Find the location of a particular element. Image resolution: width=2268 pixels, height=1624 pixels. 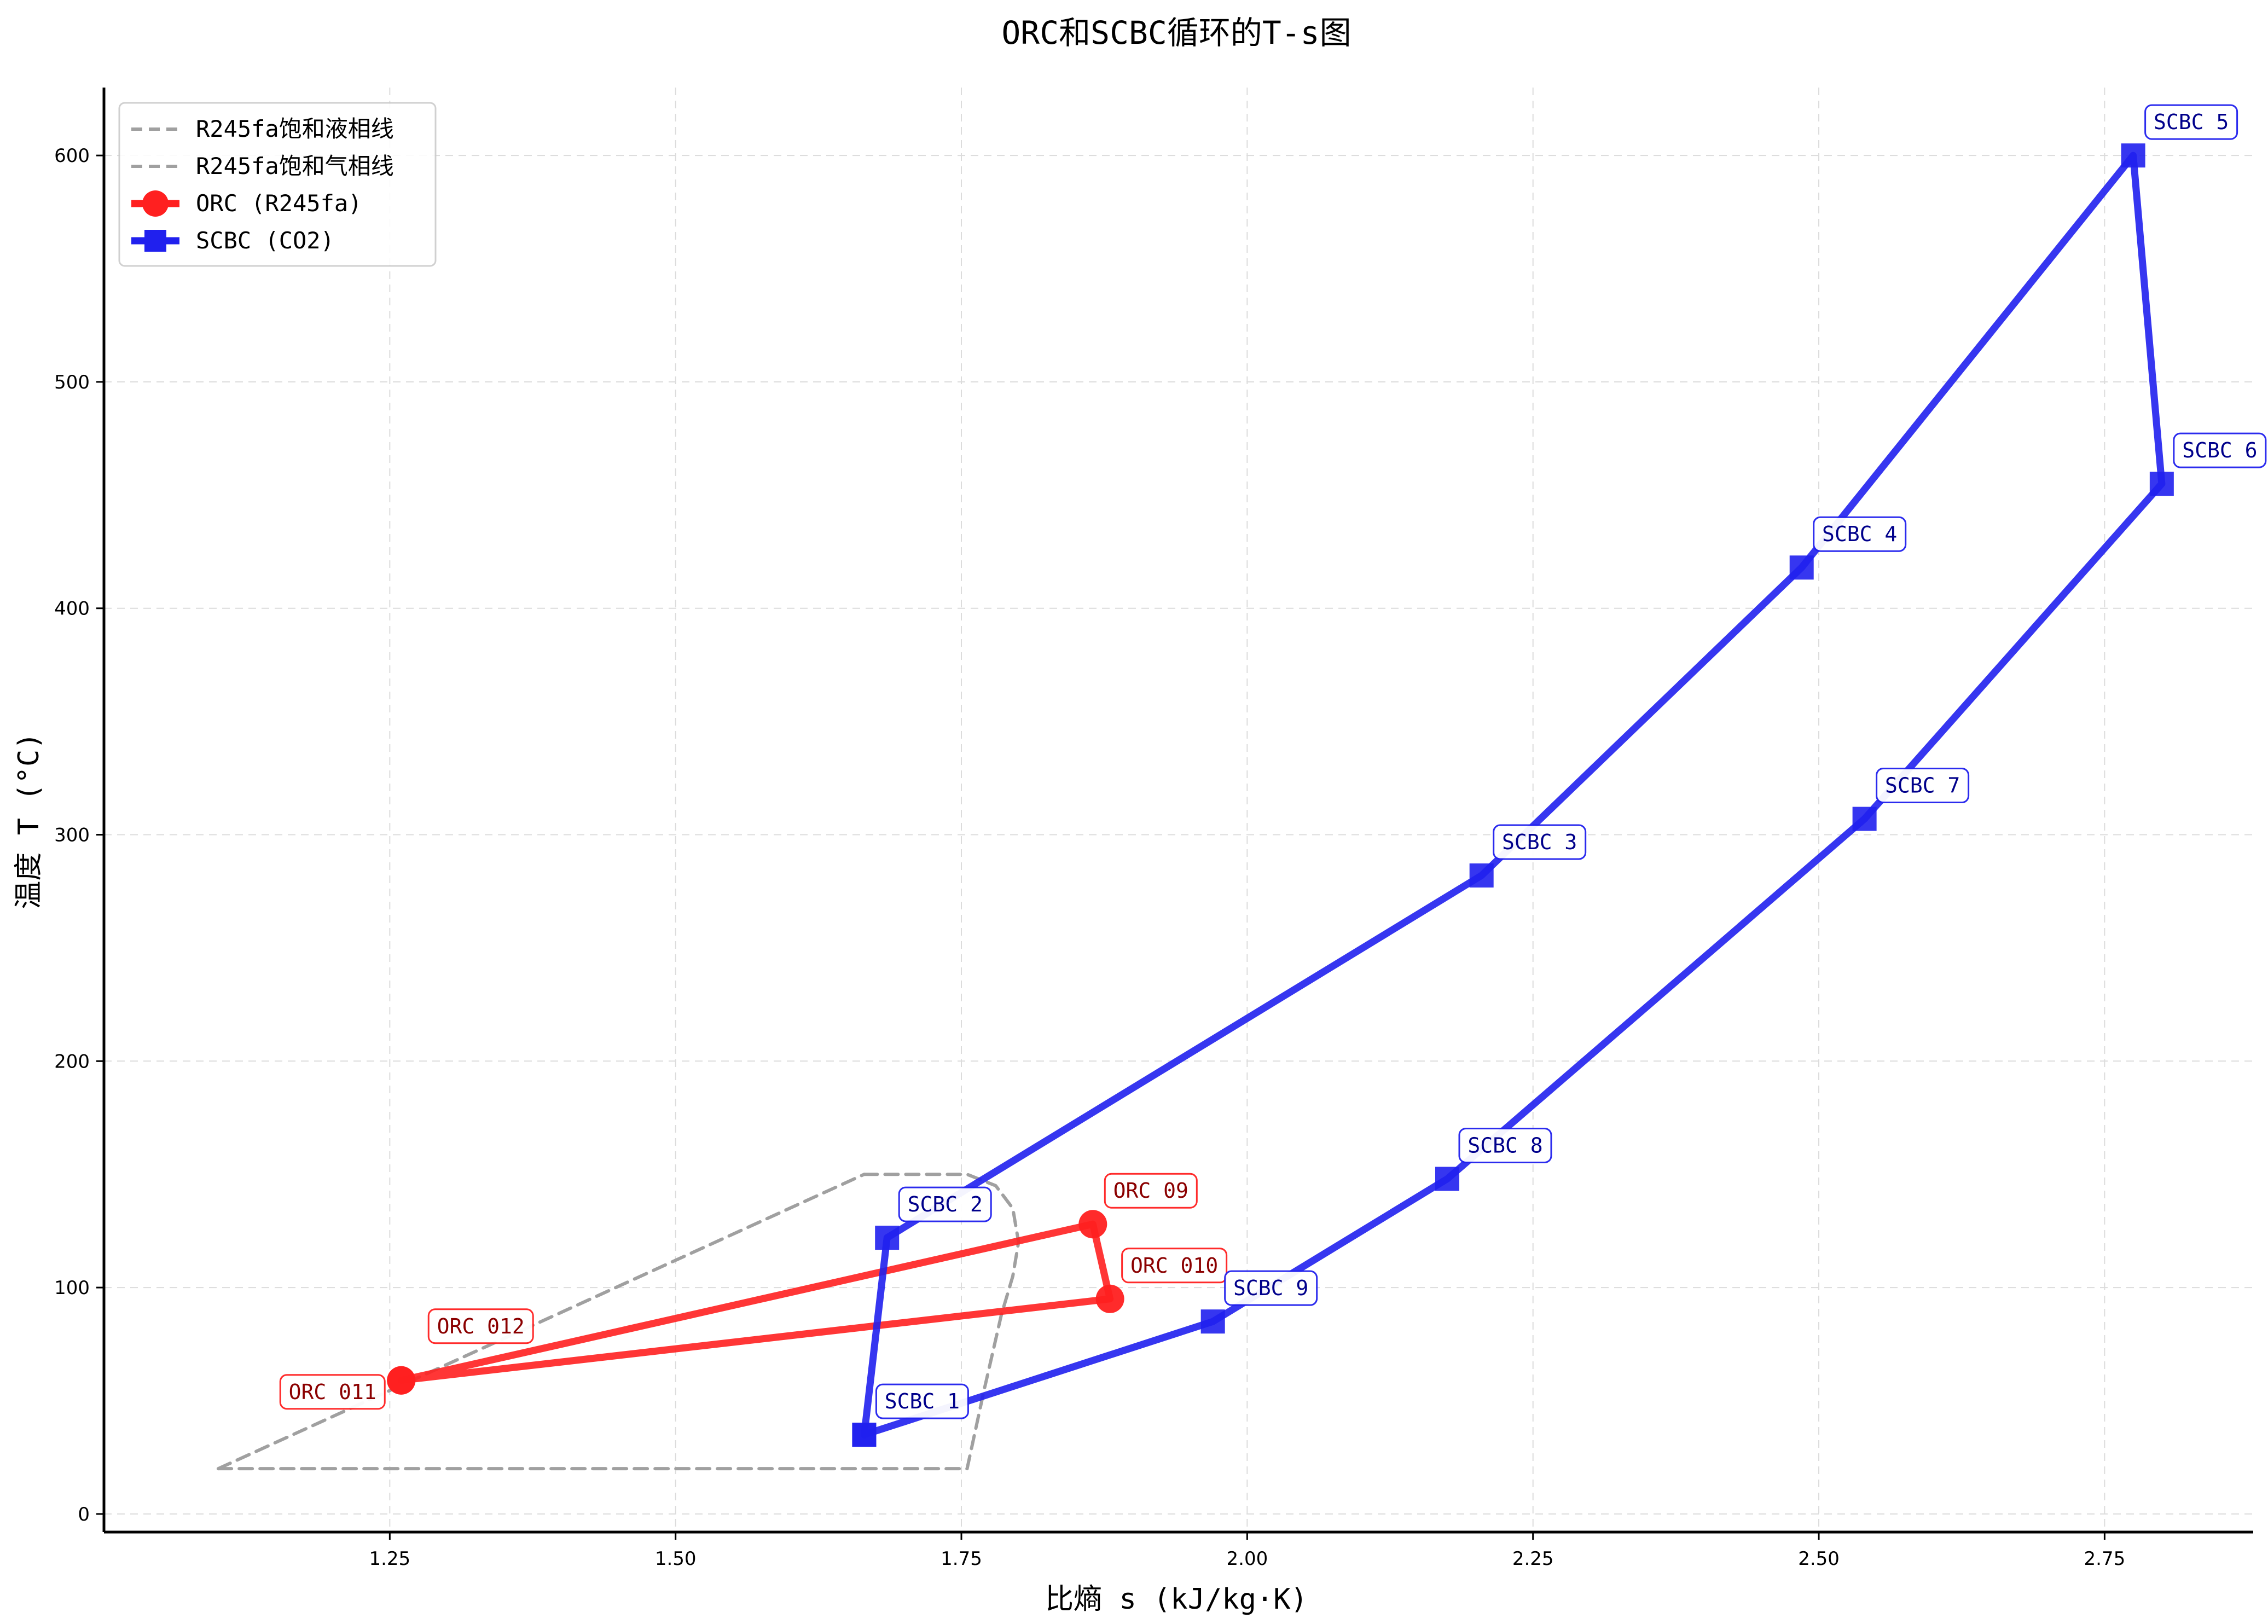

label-text: SCBC 1 is located at coordinates (923, 1401).